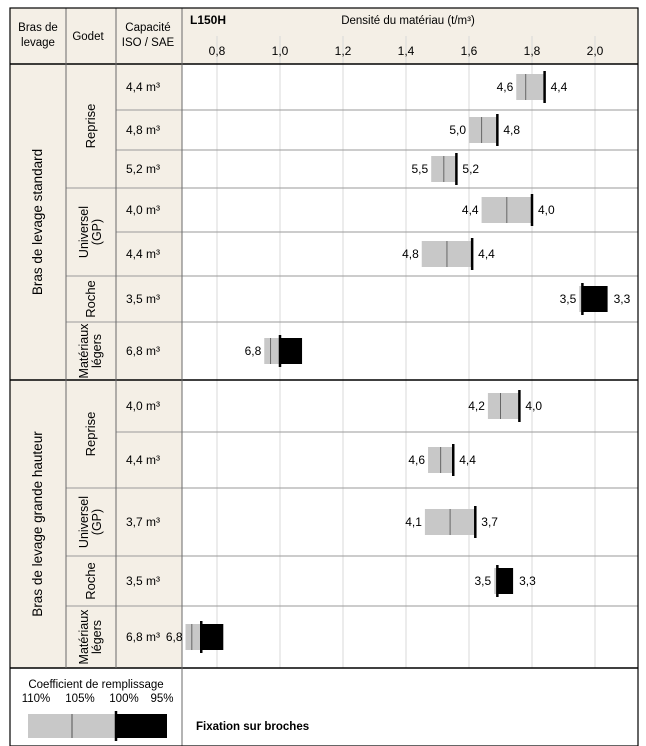  Describe the element at coordinates (148, 43) in the screenshot. I see `header-capacity-line2: ISO / SAE` at that location.